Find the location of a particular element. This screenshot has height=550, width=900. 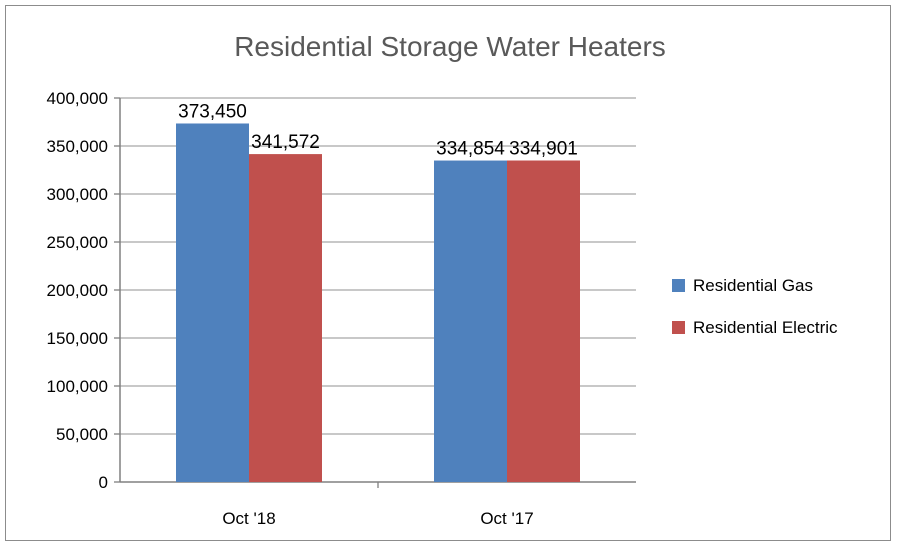

legend-label: Residential Electric is located at coordinates (765, 327).